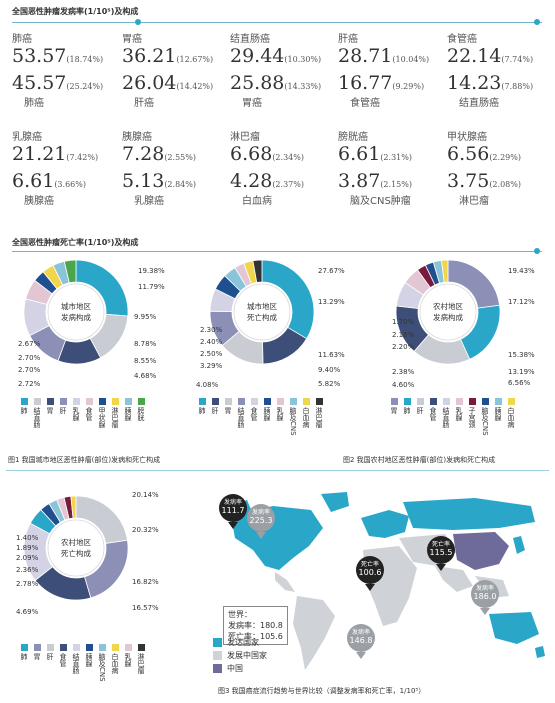  What do you see at coordinates (322, 691) in the screenshot?
I see `figure3-caption: 图3 我国癌症流行趋势与世界比较（调整发病率和死亡率，1/10⁵）` at bounding box center [322, 691].